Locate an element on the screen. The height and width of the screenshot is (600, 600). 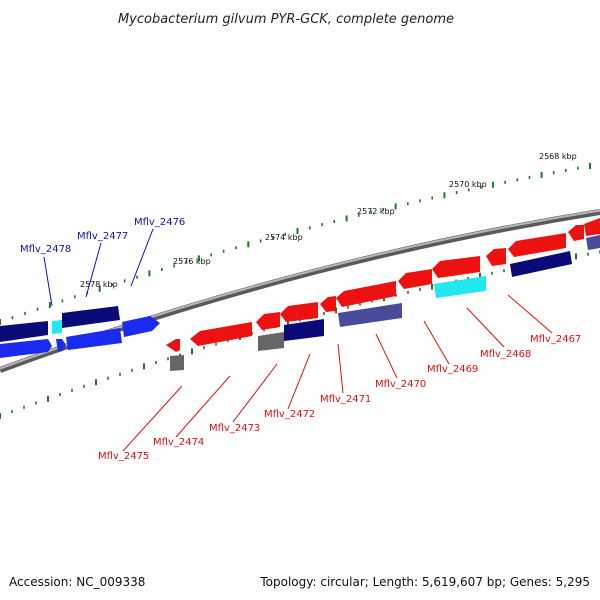
scale-label-2576: 2576 kbp is located at coordinates (192, 261).